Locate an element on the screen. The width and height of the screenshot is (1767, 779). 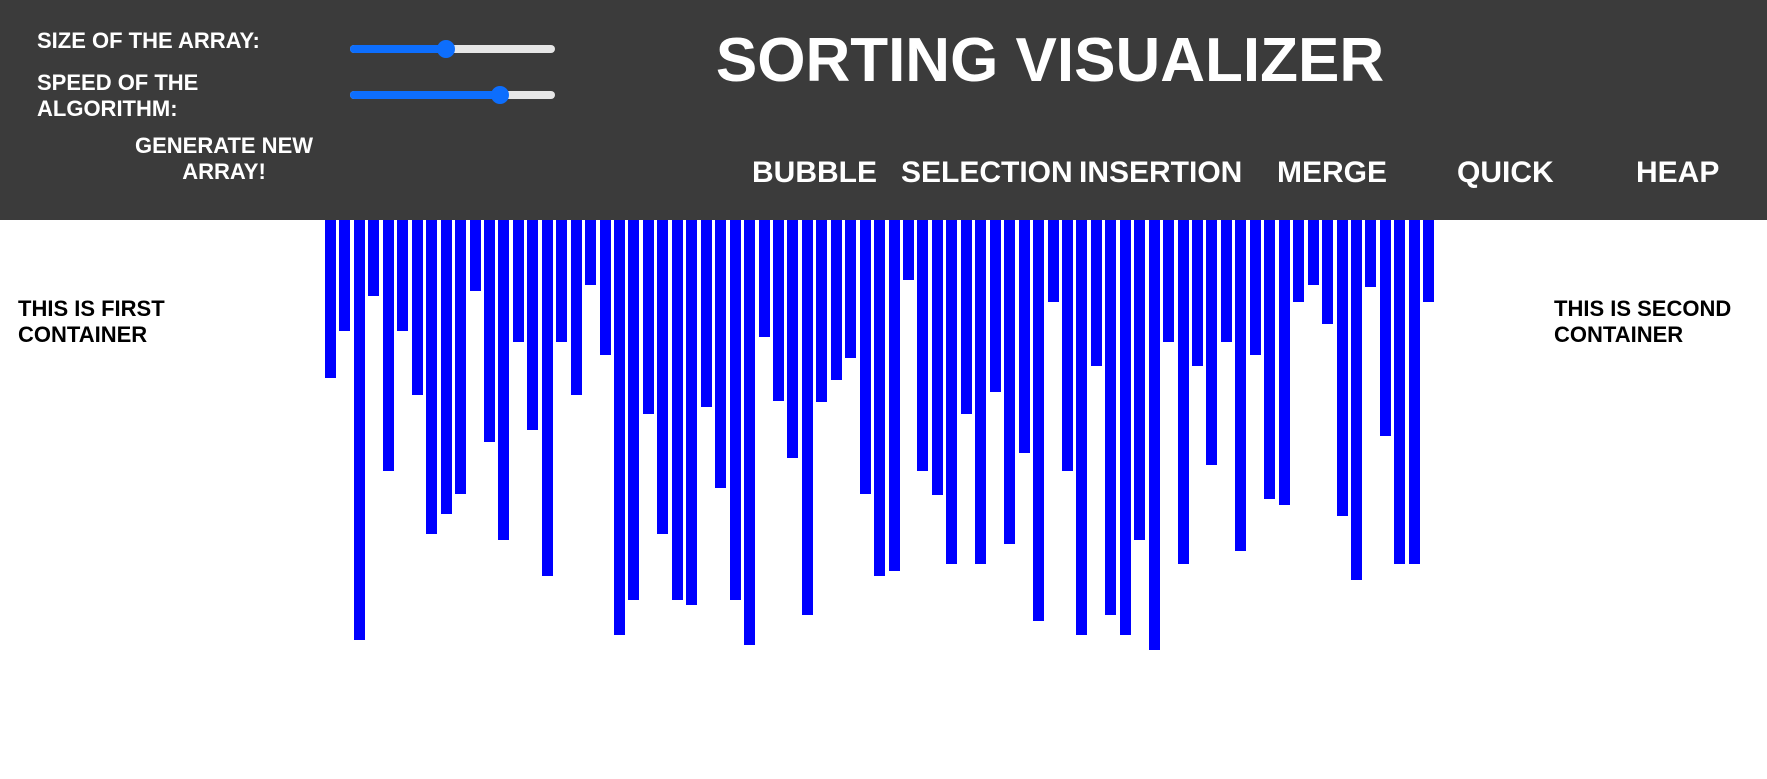
second-container-line1: THIS IS SECOND is located at coordinates (1643, 308).